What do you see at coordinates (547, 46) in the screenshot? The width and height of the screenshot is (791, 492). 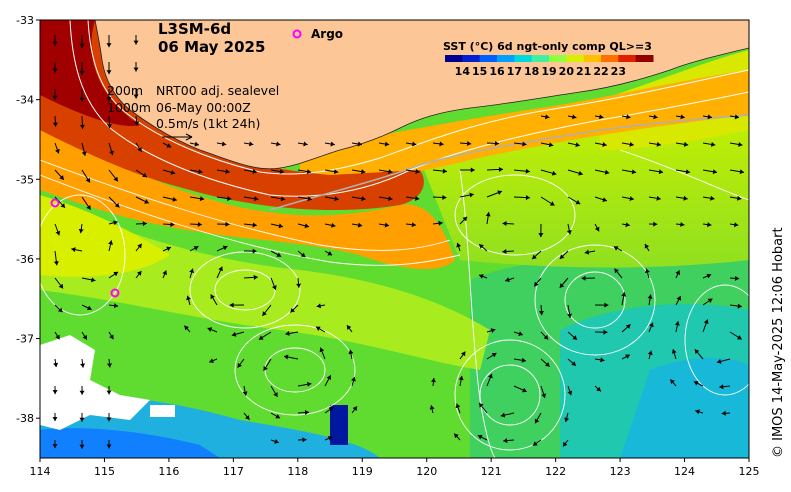 I see `colorbar-title: SST (°C) 6d ngt-only comp QL>=3` at bounding box center [547, 46].